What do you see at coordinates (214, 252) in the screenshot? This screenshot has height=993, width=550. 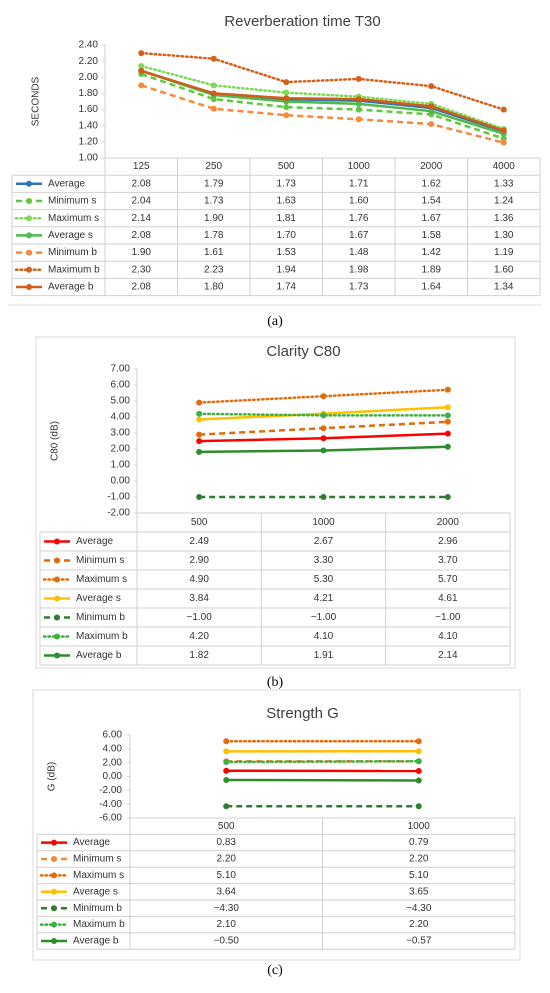 I see `value-label: 1.61` at bounding box center [214, 252].